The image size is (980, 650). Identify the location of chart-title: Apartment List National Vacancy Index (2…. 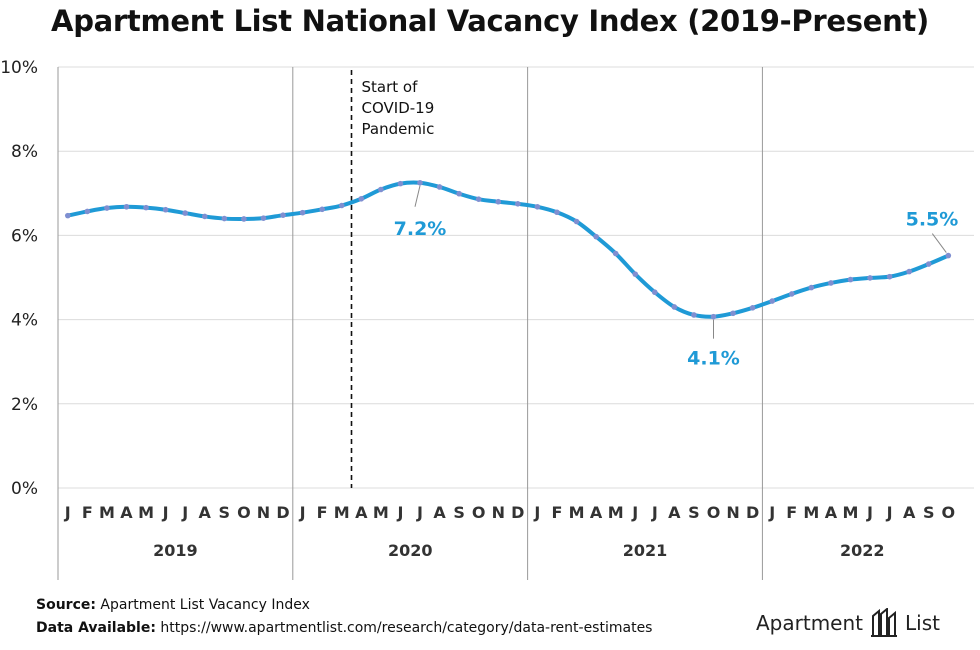
(490, 21).